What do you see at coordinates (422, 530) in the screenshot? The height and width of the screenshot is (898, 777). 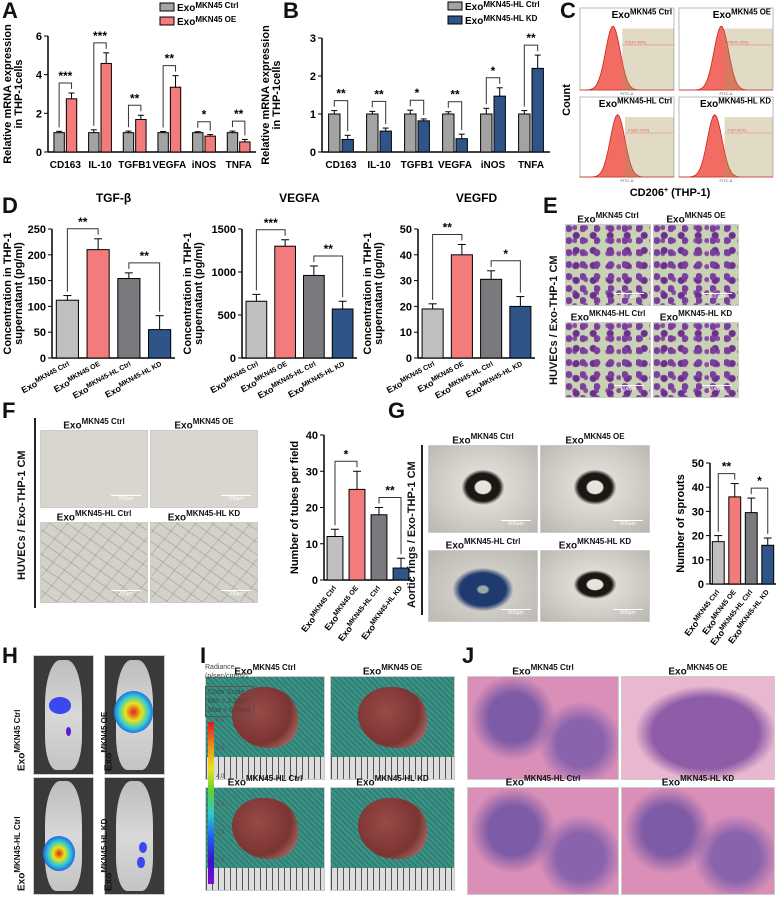 I see `g-divider` at bounding box center [422, 530].